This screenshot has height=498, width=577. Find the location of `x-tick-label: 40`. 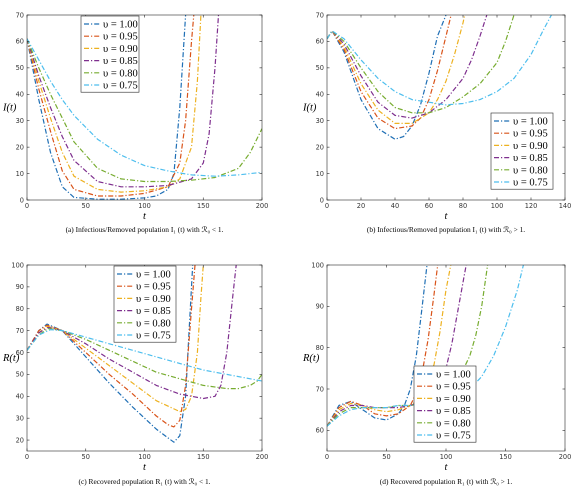

x-tick-label: 40 is located at coordinates (395, 206).